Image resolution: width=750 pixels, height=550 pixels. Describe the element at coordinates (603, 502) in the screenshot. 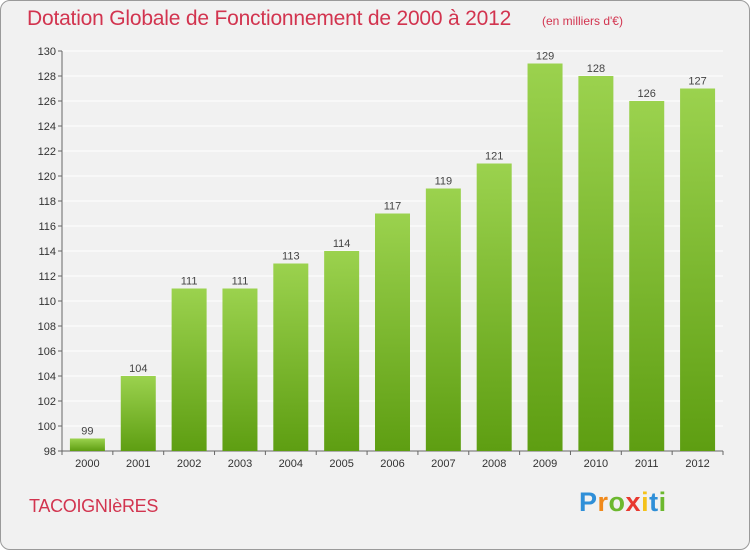

I see `logo-letter: r` at that location.